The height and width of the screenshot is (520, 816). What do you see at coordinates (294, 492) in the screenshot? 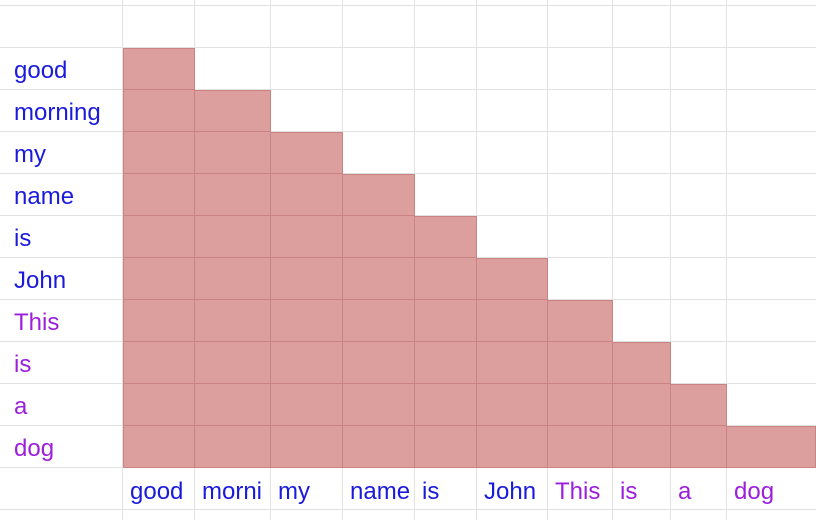
I see `column-label: my` at bounding box center [294, 492].